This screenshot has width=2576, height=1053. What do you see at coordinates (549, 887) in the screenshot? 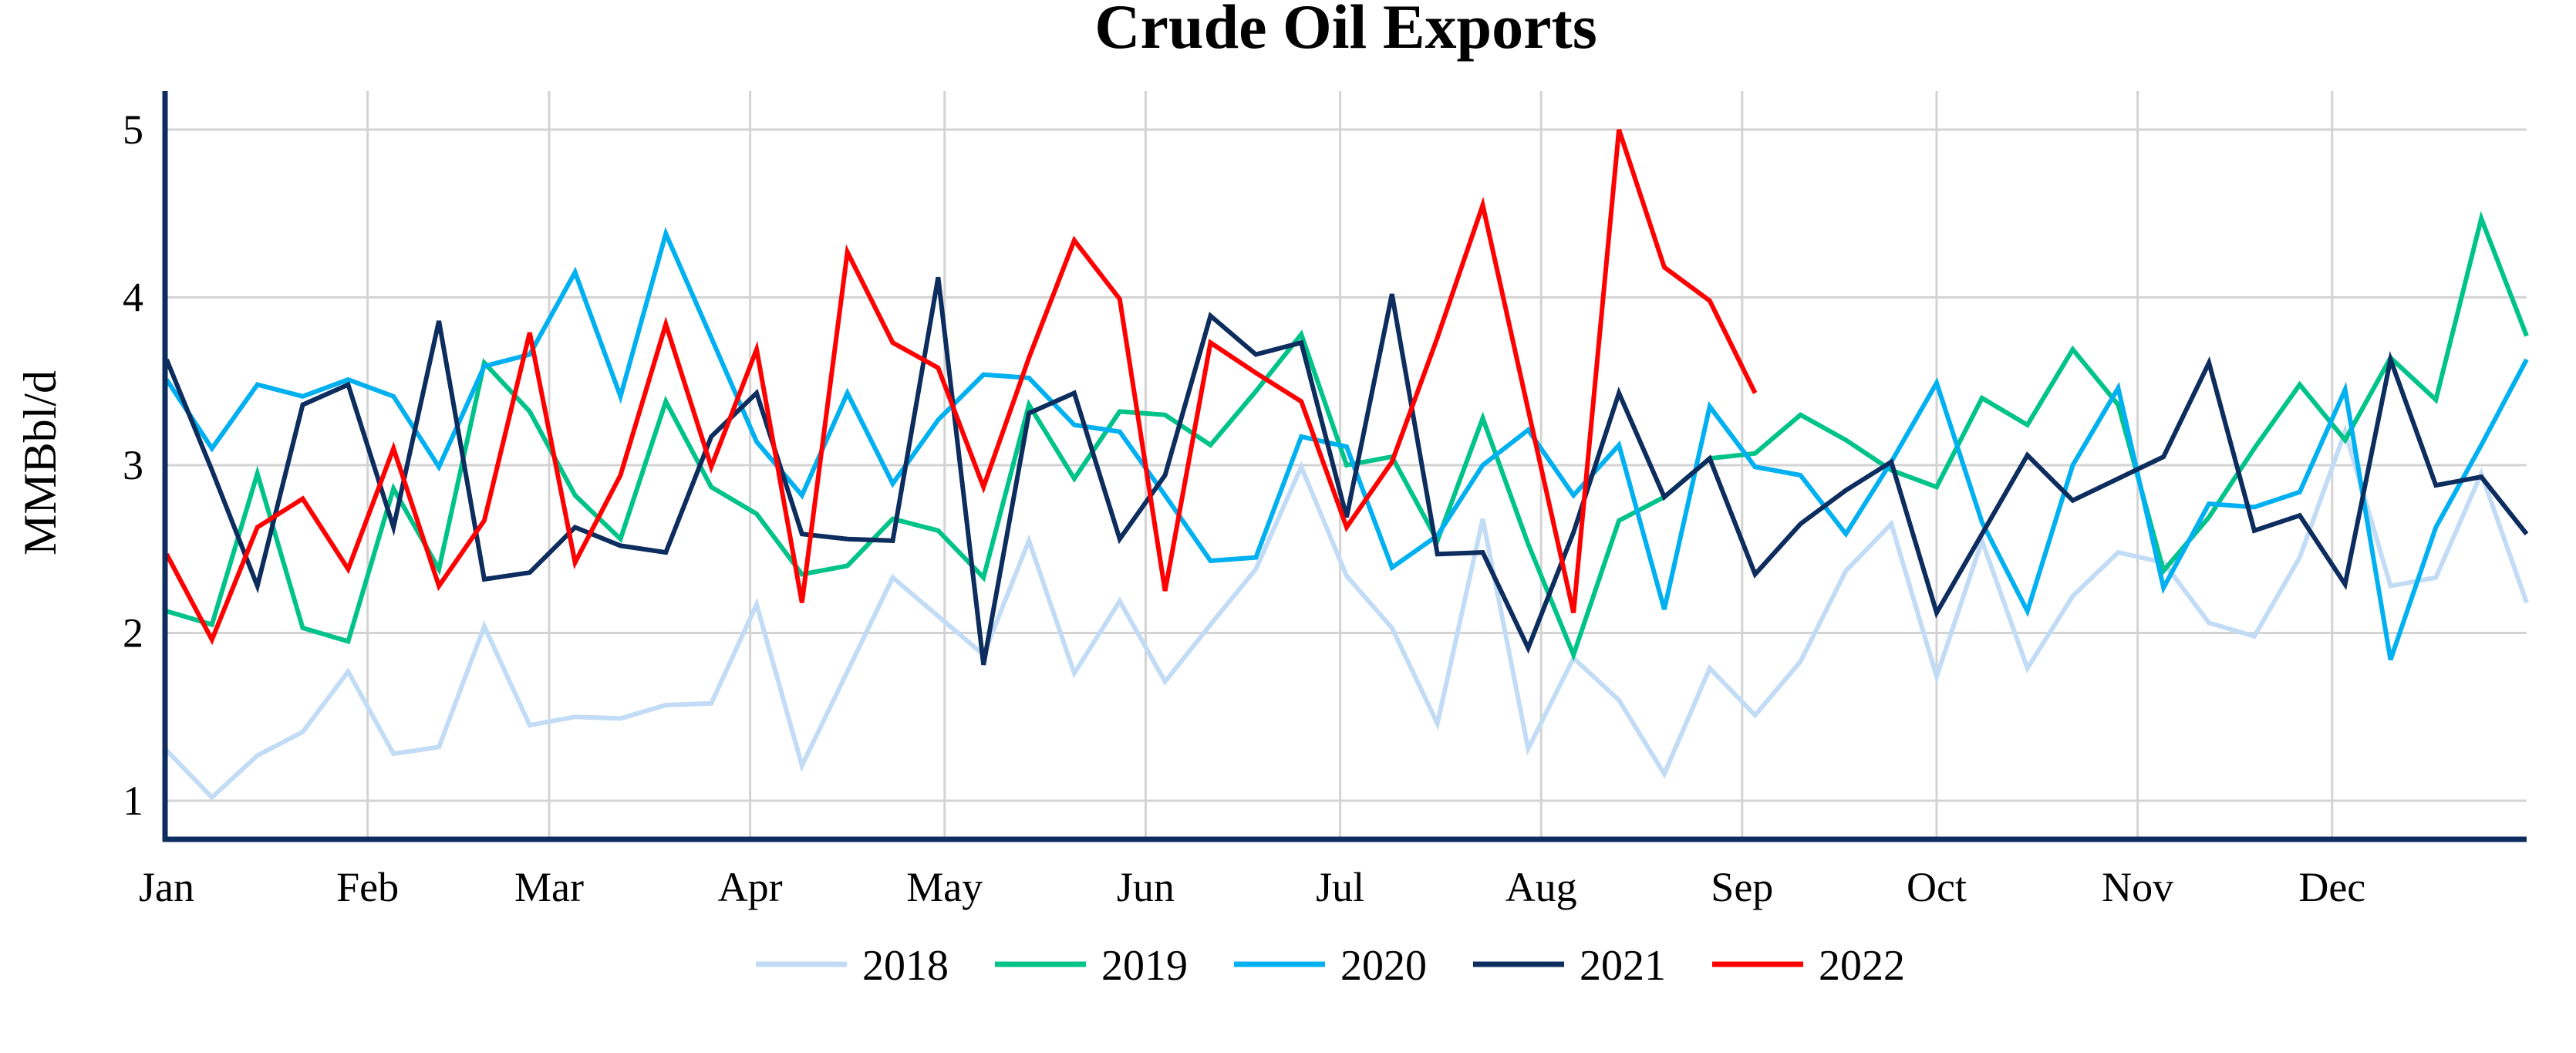
I see `x-tick-label: Mar` at bounding box center [549, 887].